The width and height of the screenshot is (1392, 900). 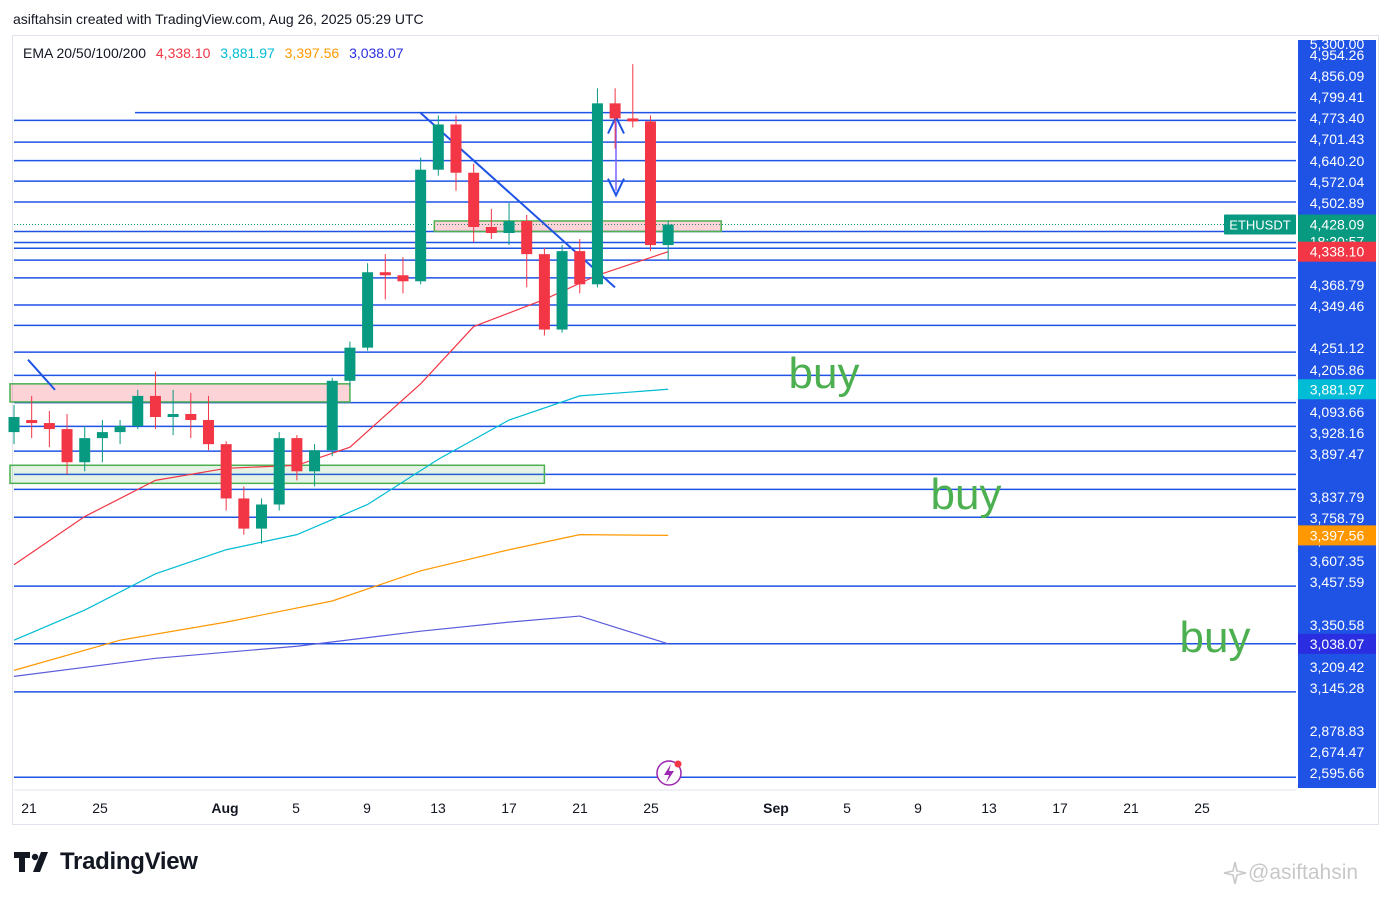 I want to click on price-tick-label: 4,856.09, so click(x=1337, y=76).